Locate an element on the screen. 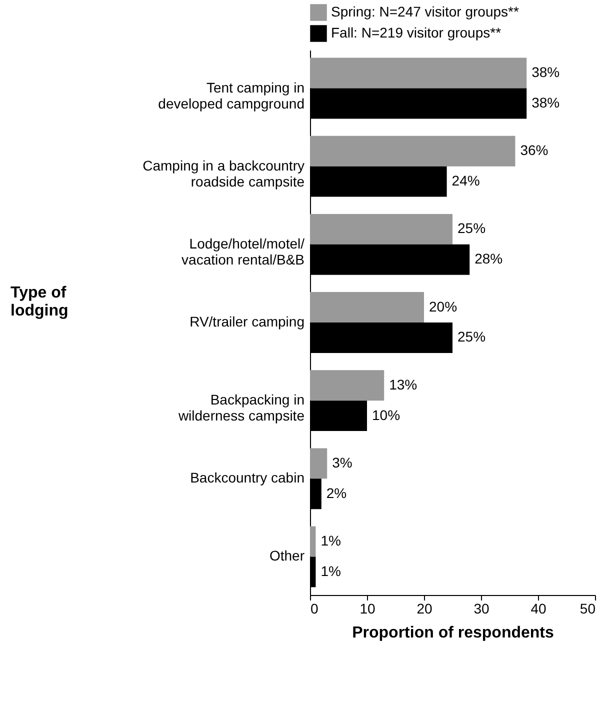  x-axis-title: Proportion of respondents is located at coordinates (453, 633).